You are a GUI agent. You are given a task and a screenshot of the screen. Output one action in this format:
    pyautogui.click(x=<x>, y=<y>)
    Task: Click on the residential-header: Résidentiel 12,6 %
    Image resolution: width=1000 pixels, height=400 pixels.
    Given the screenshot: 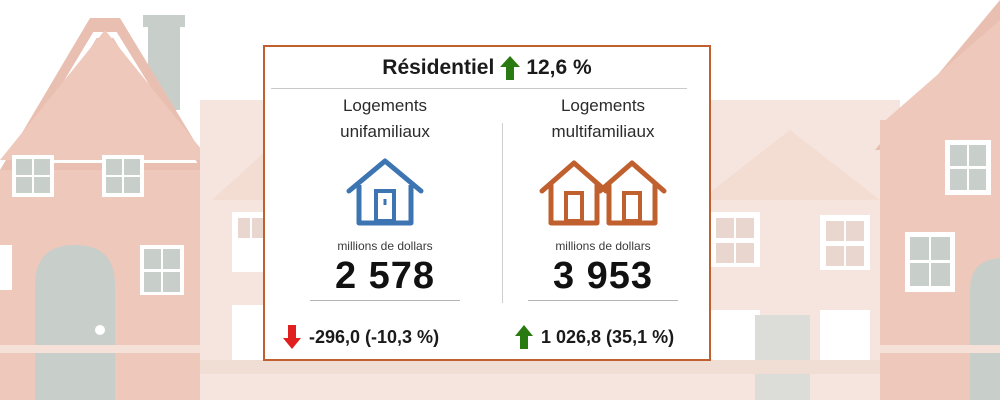 What is the action you would take?
    pyautogui.click(x=487, y=68)
    